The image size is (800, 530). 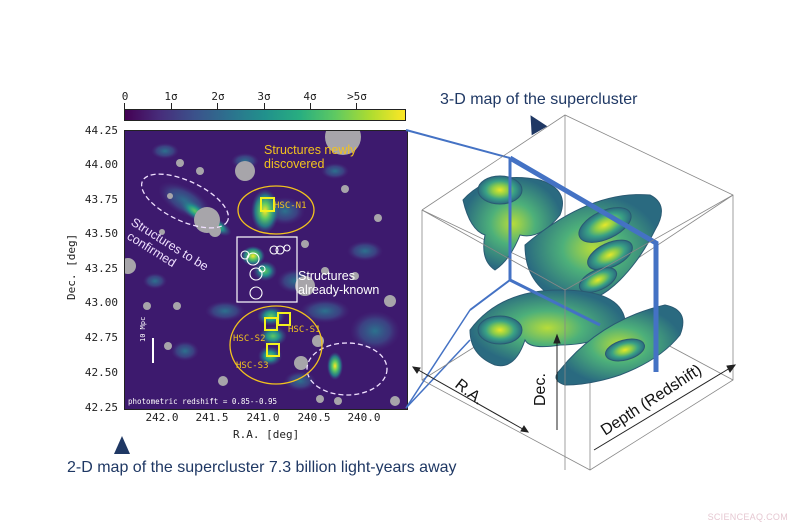 I want to click on ytick: 44.00, so click(x=101, y=164).